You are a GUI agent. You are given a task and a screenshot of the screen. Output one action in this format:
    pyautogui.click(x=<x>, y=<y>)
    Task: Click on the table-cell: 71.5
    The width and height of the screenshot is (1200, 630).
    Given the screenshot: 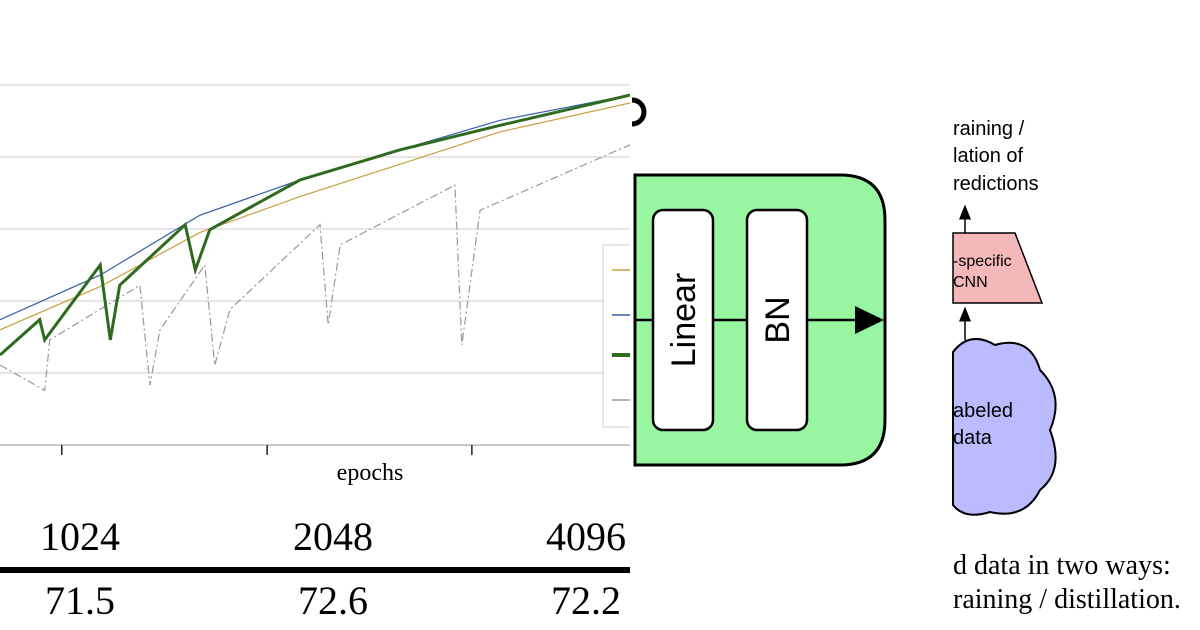 What is the action you would take?
    pyautogui.click(x=80, y=600)
    